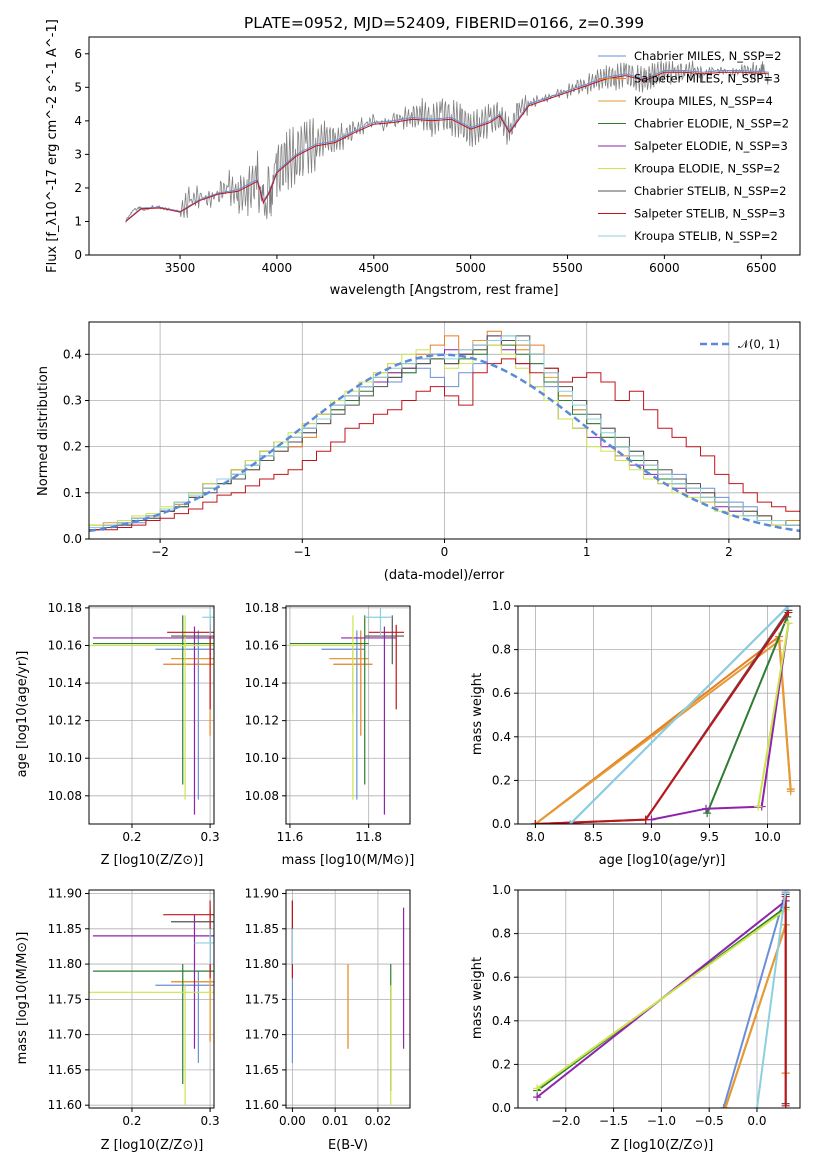  What do you see at coordinates (277, 268) in the screenshot?
I see `x-tick-label: 4000` at bounding box center [277, 268].